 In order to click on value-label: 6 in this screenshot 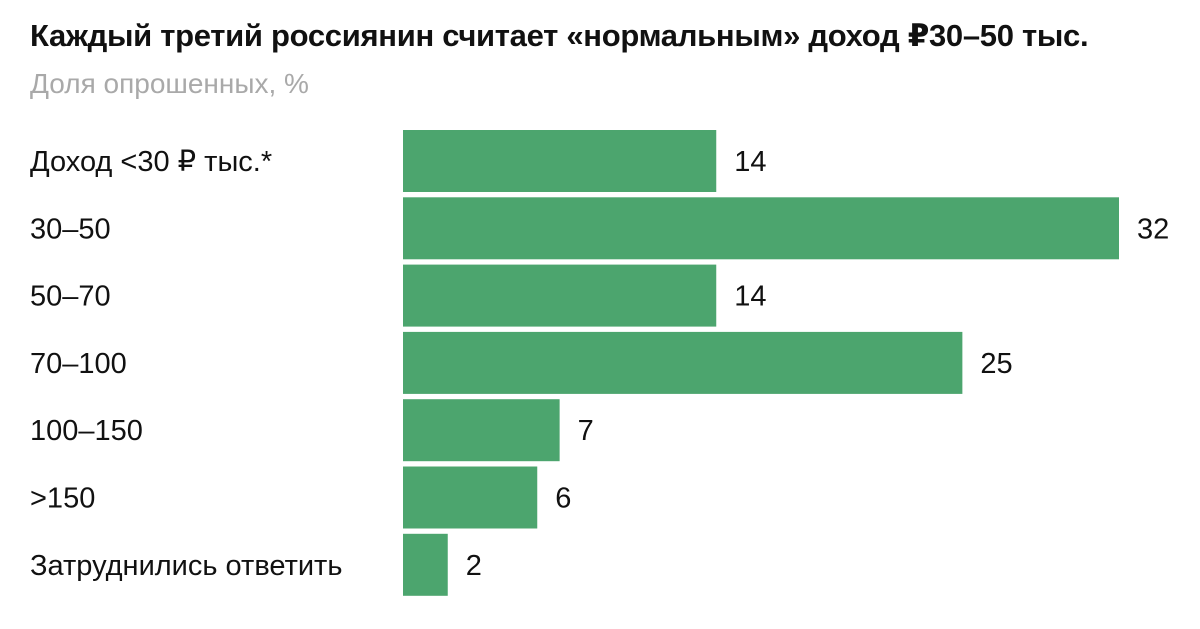, I will do `click(563, 499)`.